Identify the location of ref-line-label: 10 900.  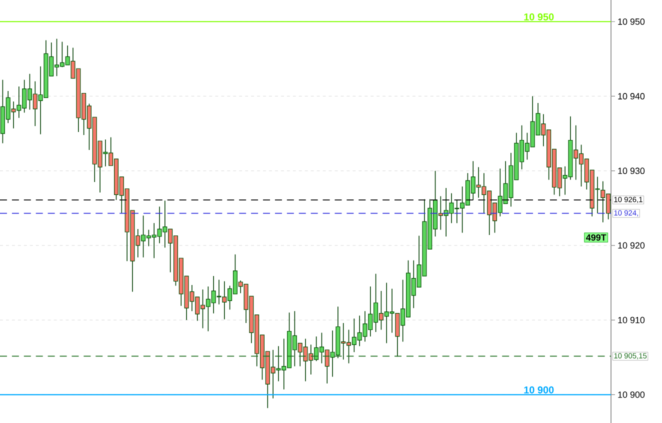
(539, 390).